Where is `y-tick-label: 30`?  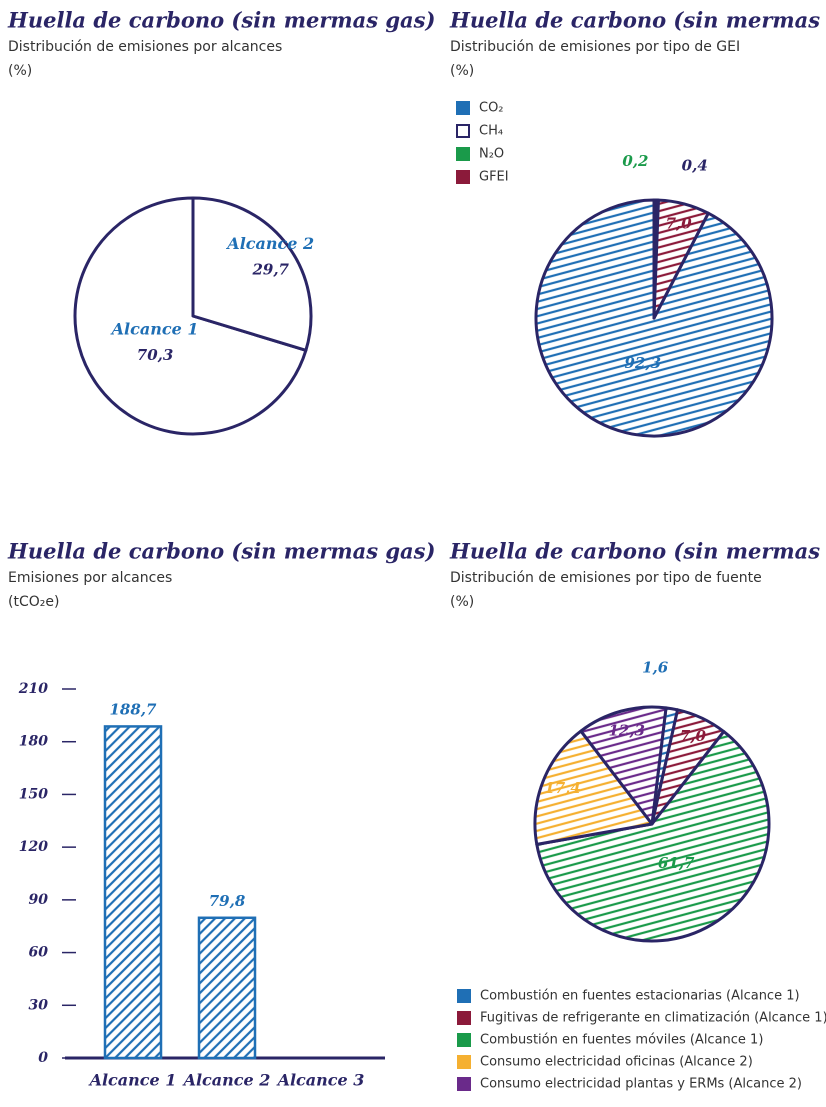 y-tick-label: 30 is located at coordinates (39, 1005).